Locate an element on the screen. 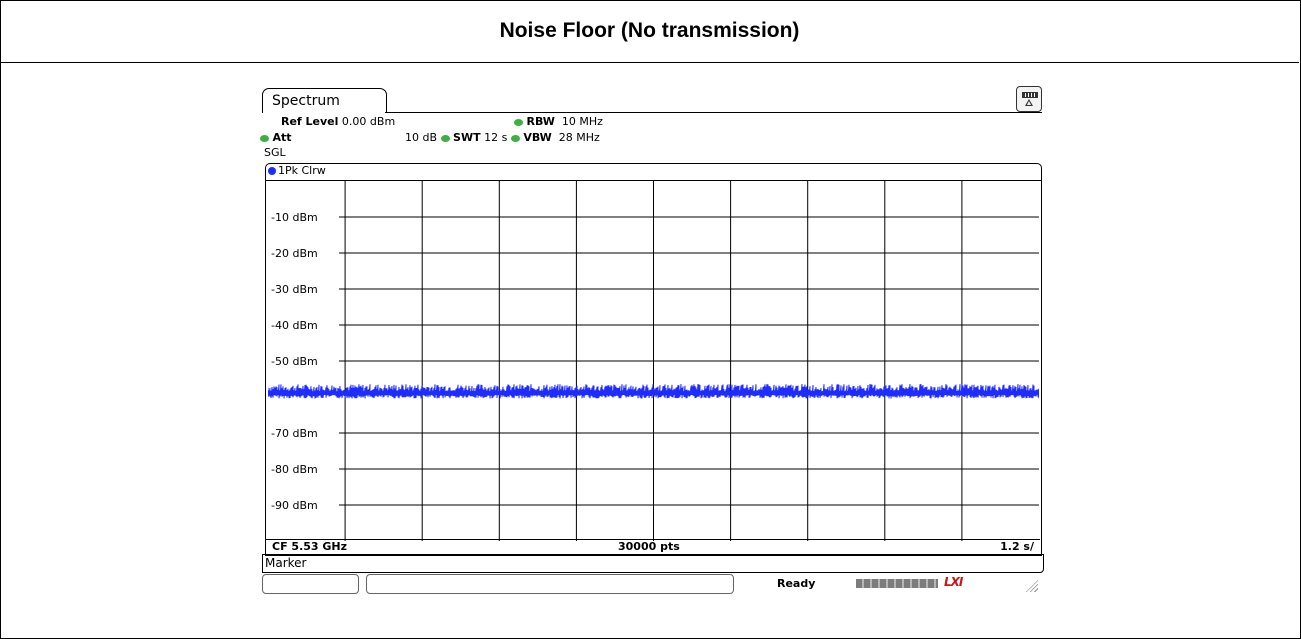 This screenshot has height=639, width=1301. sweep-points: 30000 pts is located at coordinates (649, 546).